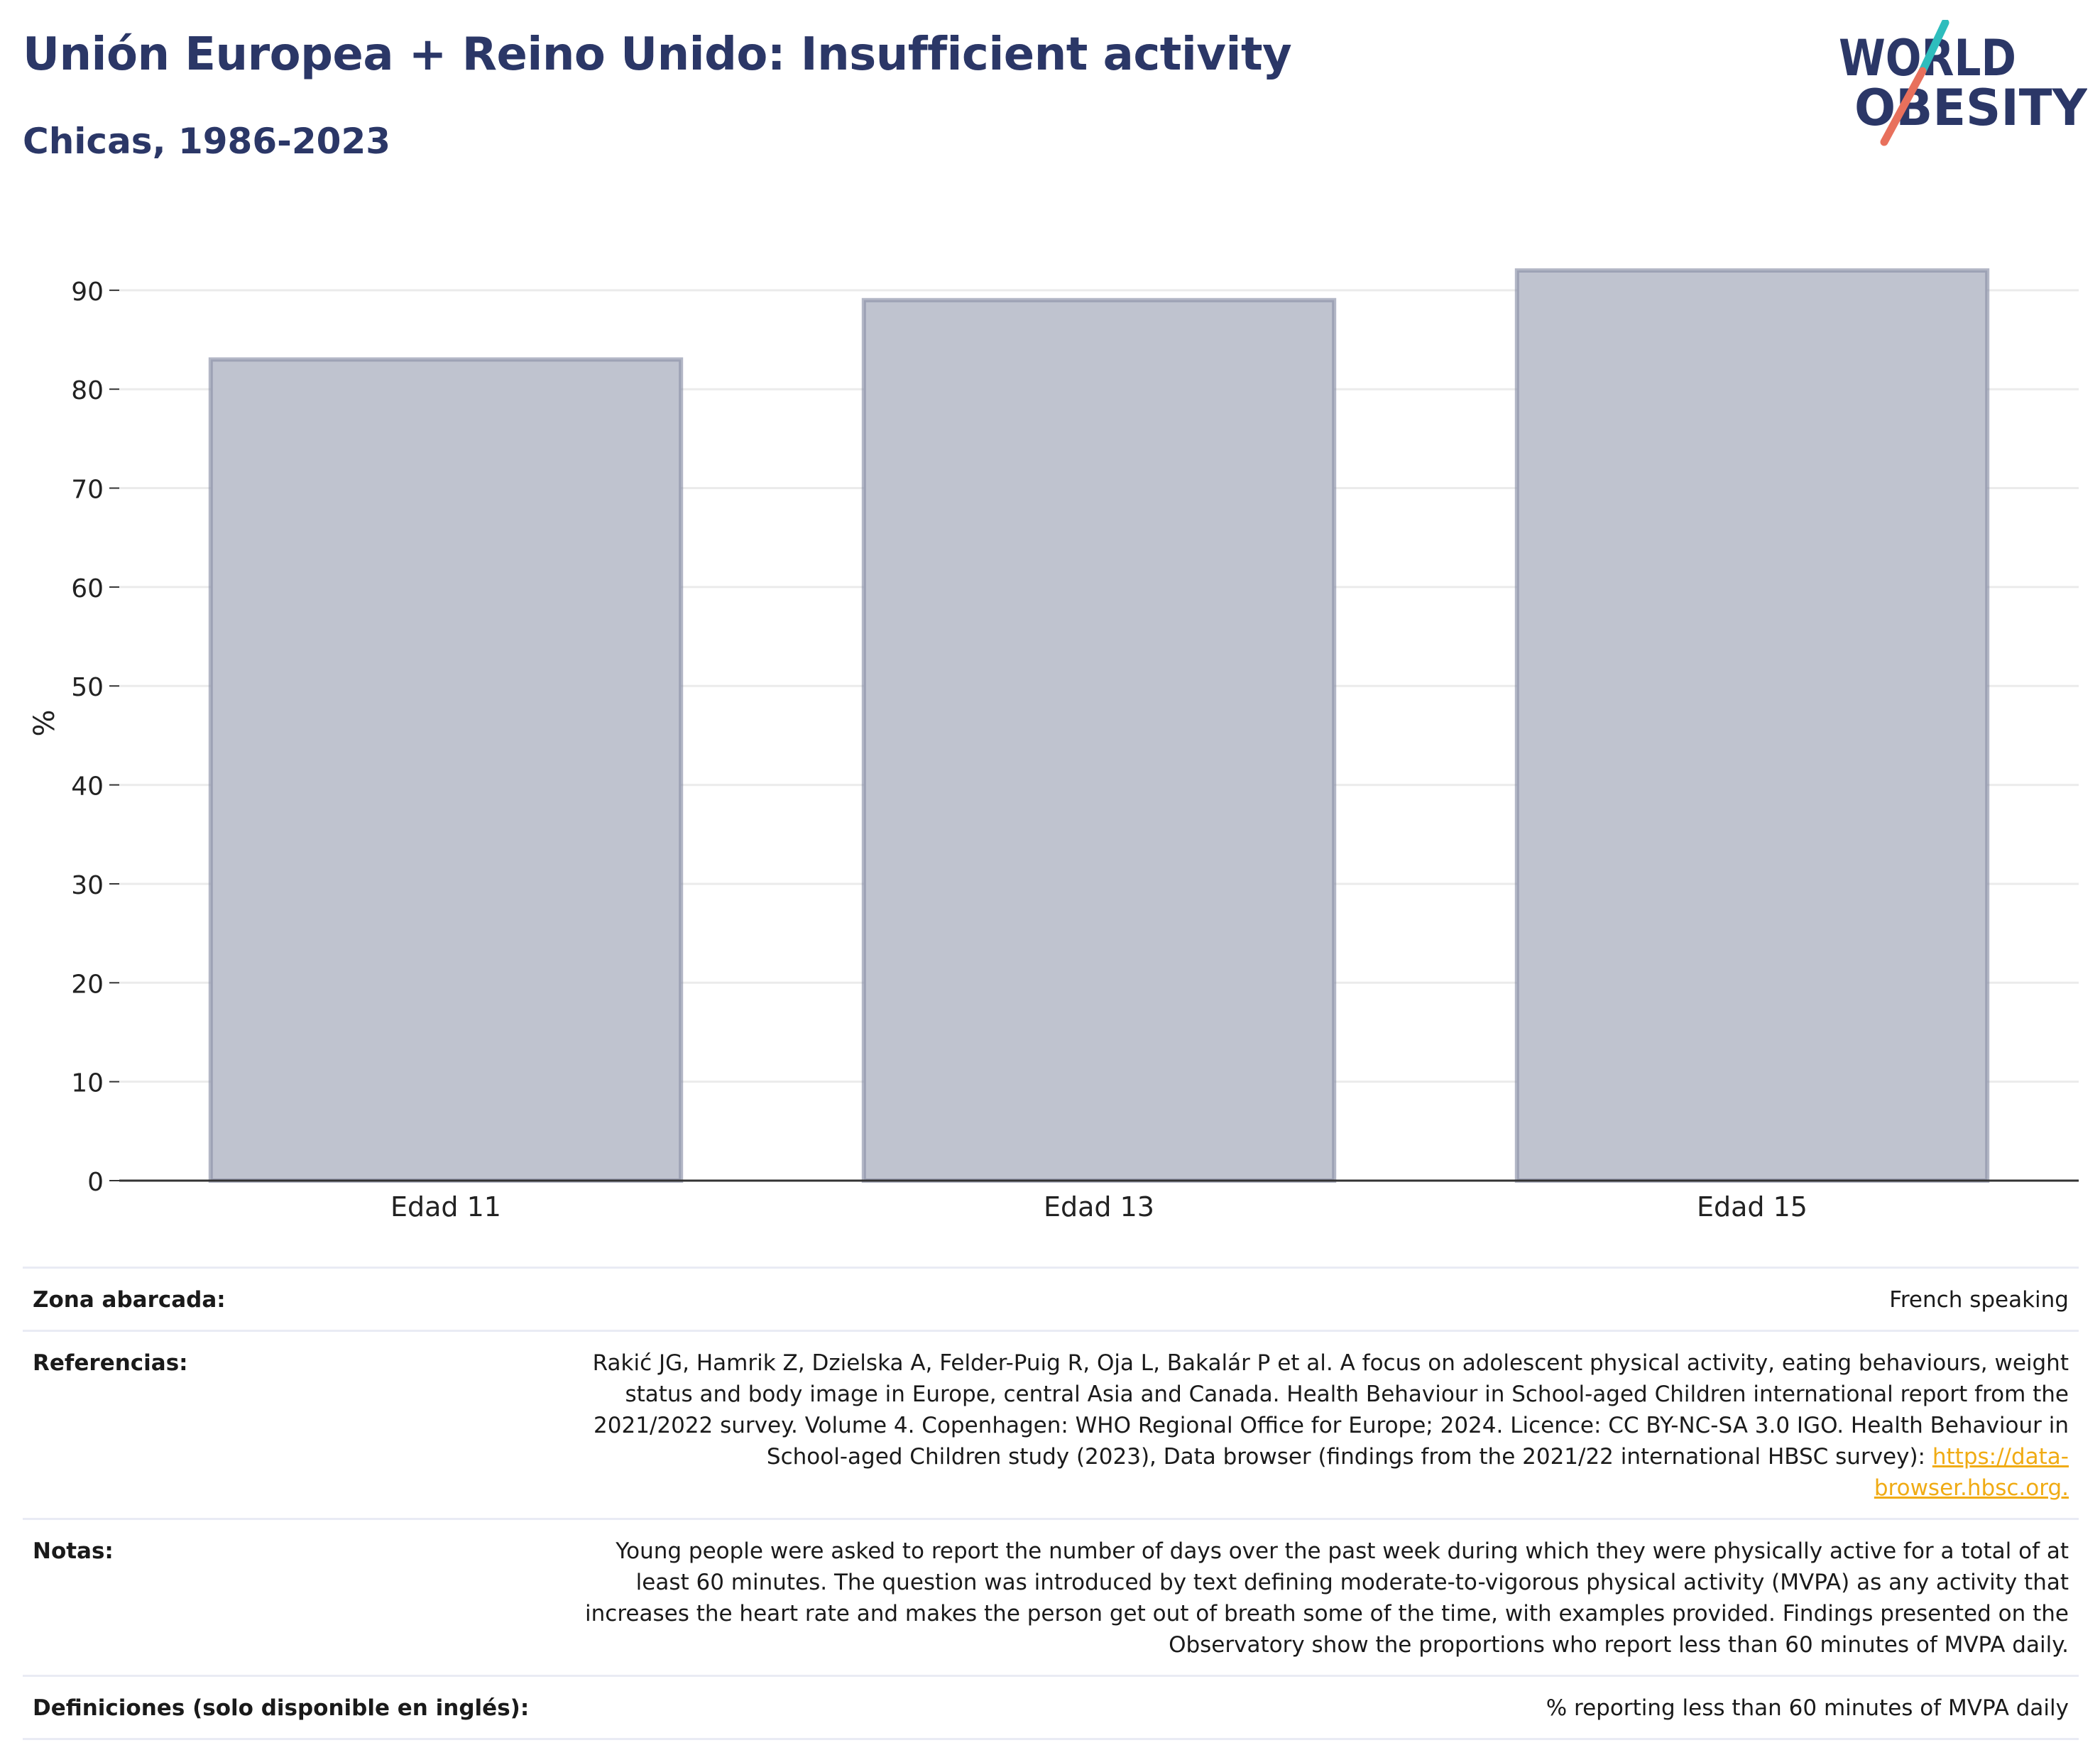  I want to click on references-label: Referencias:, so click(110, 1363).